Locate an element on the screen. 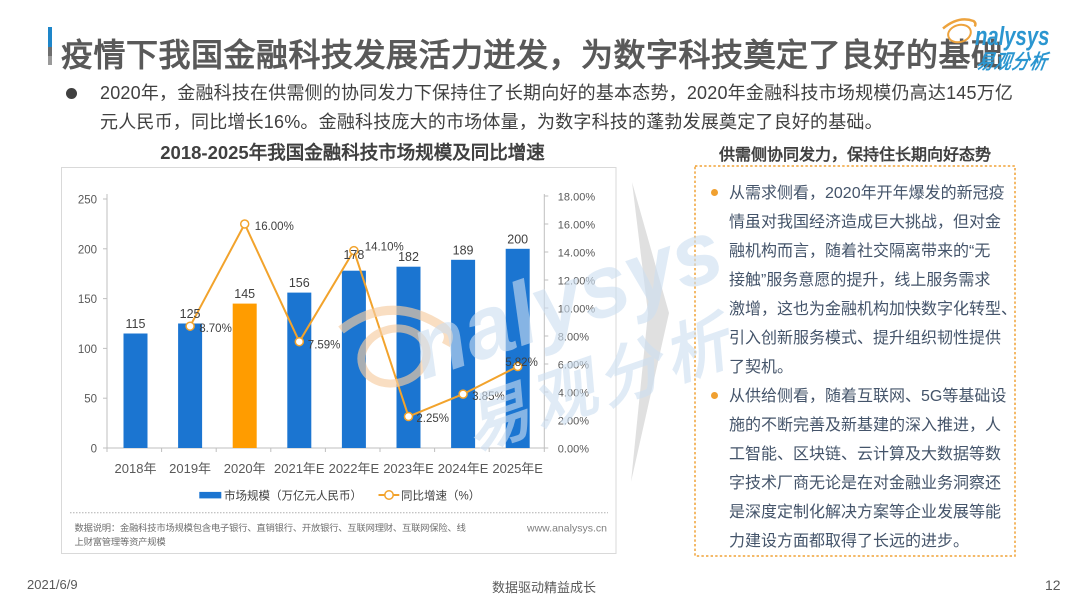 This screenshot has height=608, width=1080. svg-text: 250 is located at coordinates (87, 201).